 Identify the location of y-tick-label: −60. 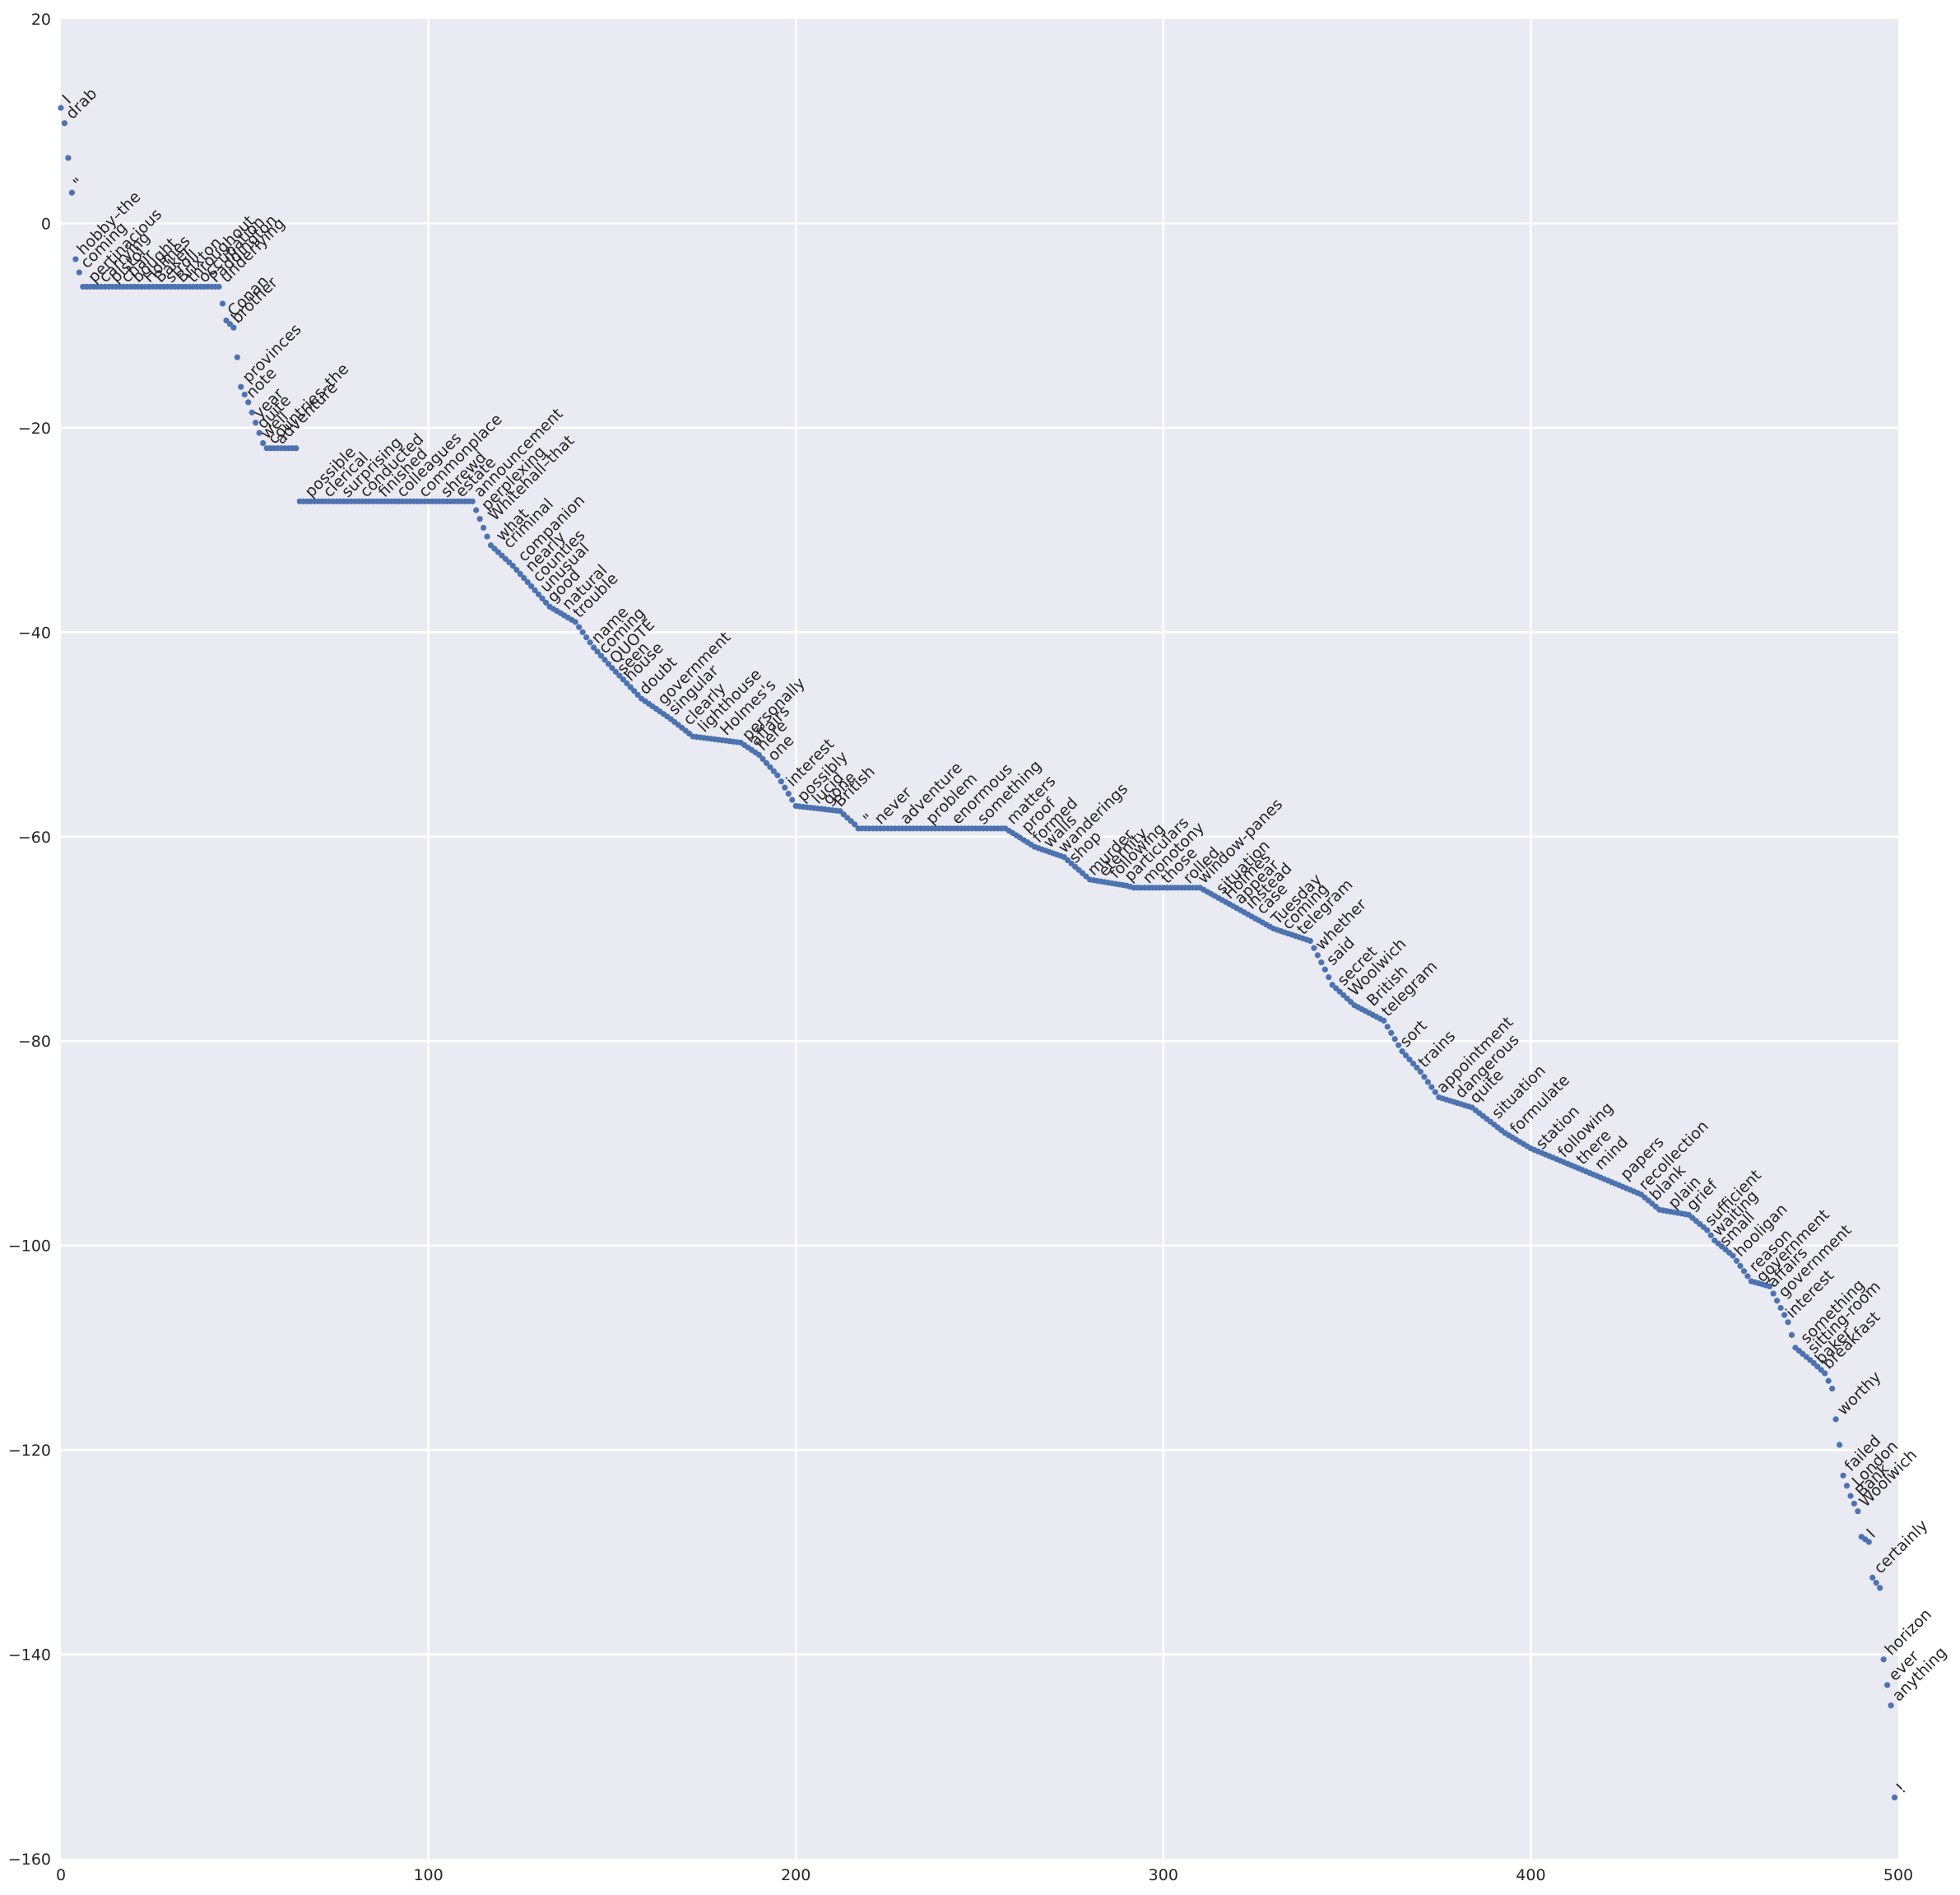
(34, 838).